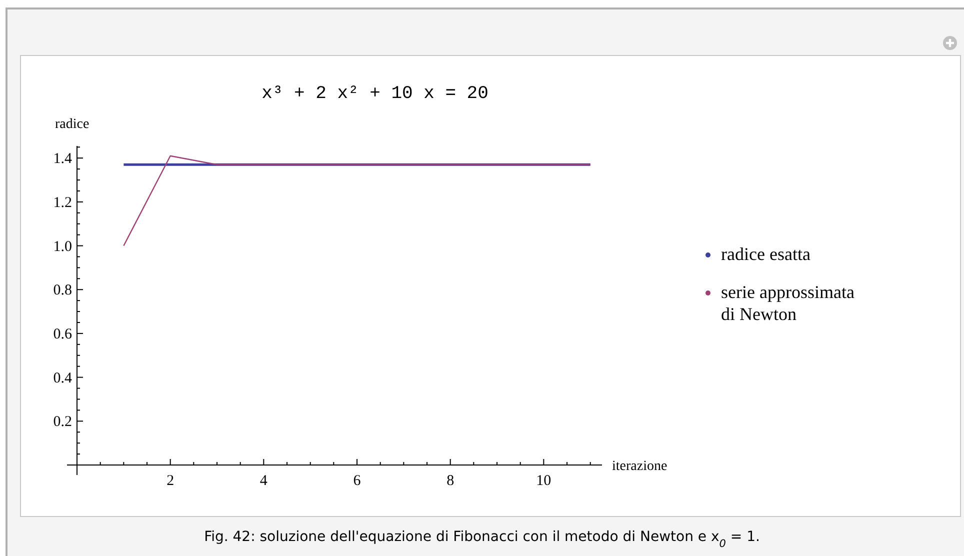  I want to click on chart-title: x³ + 2 x² + 10 x = 20, so click(375, 94).